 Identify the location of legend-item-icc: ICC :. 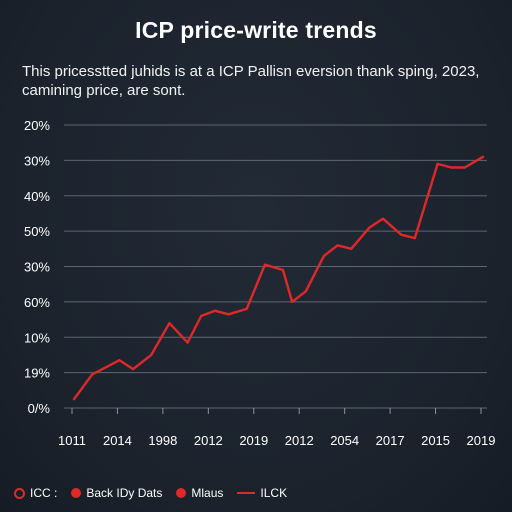
(35, 493).